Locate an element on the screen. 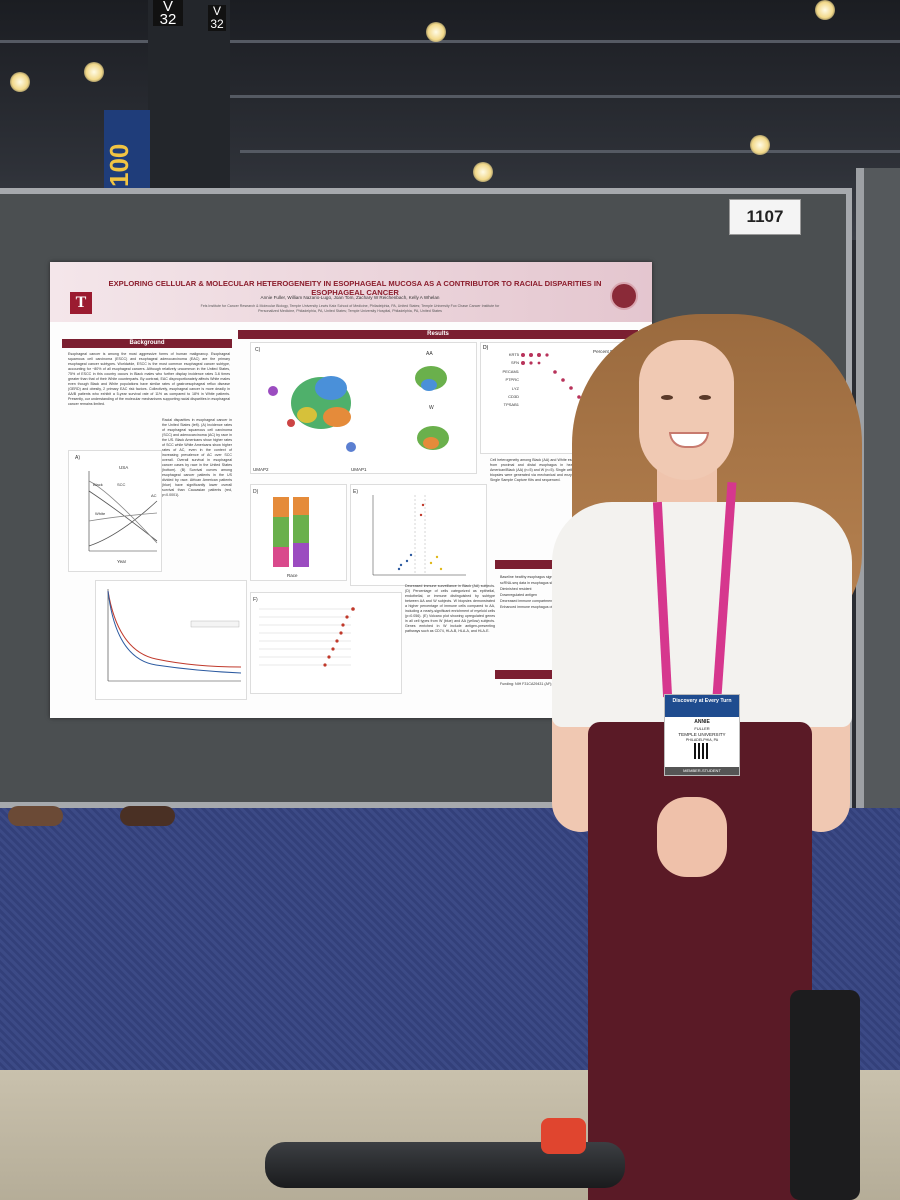  survival-chart-plot: B) is located at coordinates (154, 632).